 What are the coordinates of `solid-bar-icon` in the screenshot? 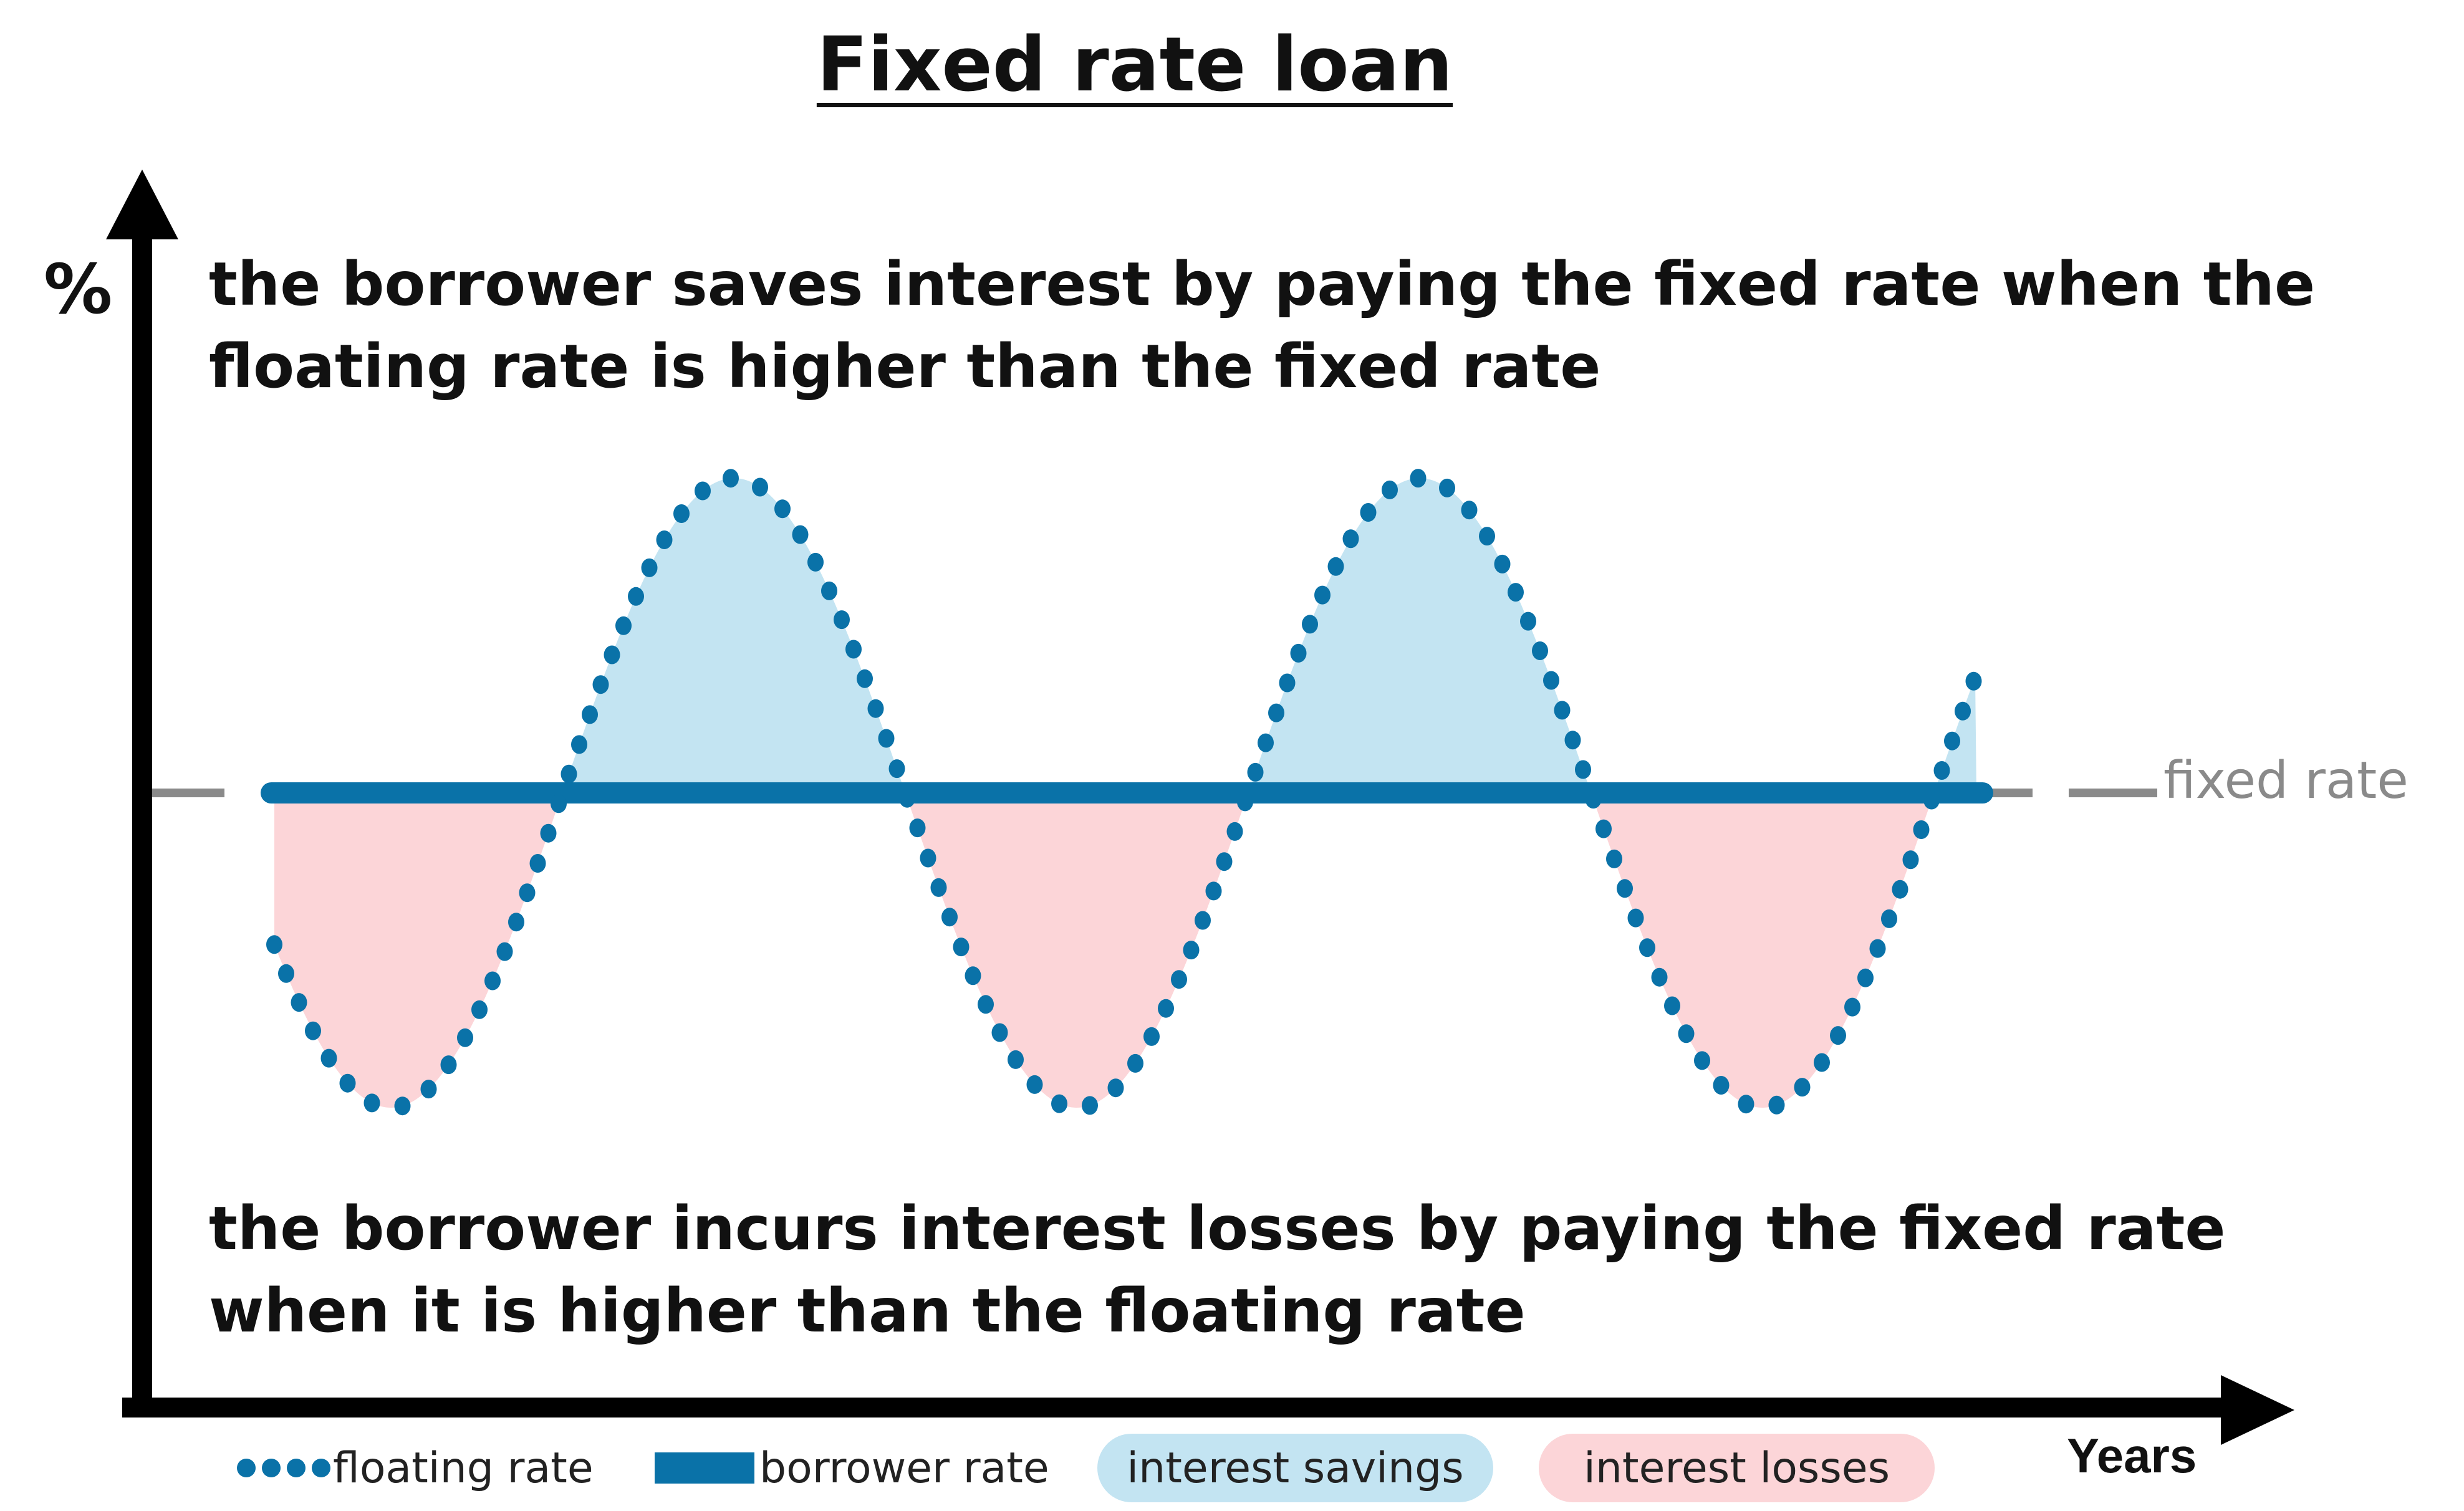 It's located at (704, 1468).